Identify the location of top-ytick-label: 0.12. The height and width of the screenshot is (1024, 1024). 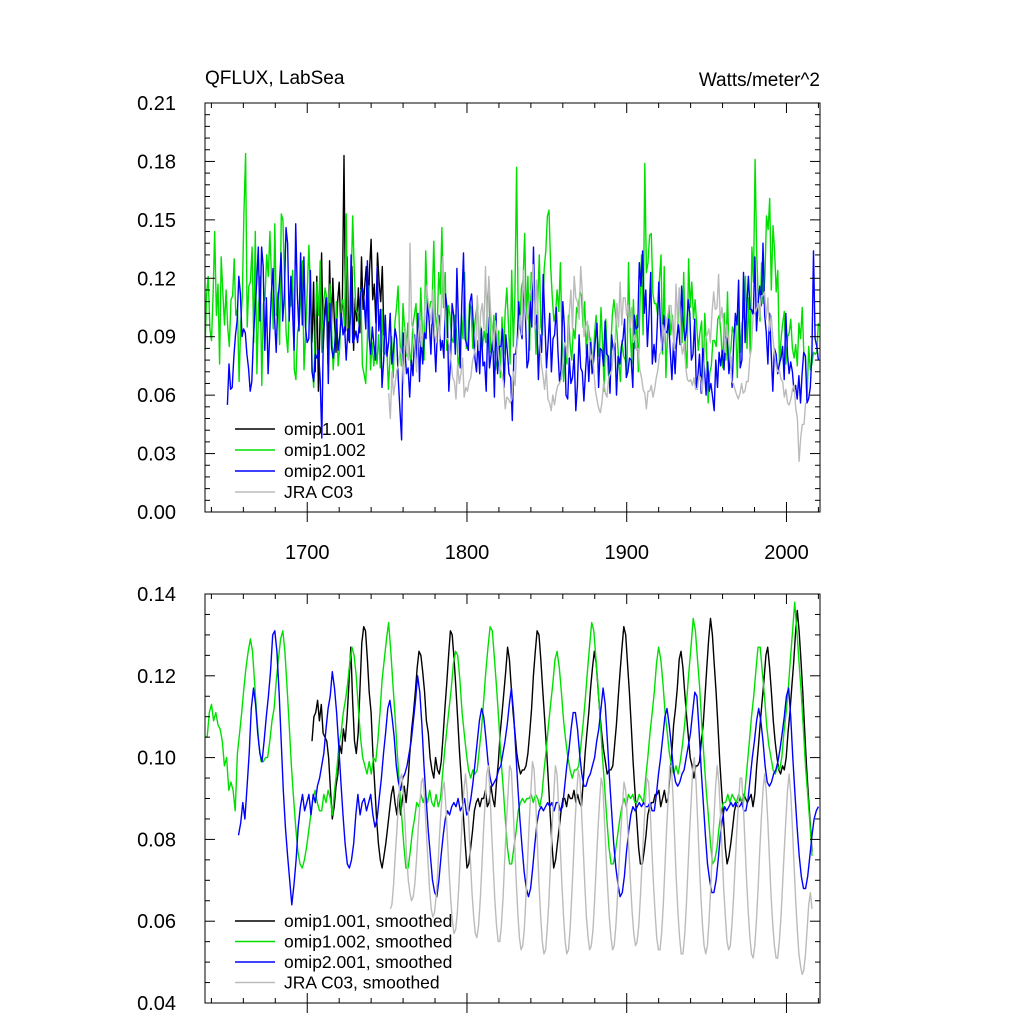
(156, 279).